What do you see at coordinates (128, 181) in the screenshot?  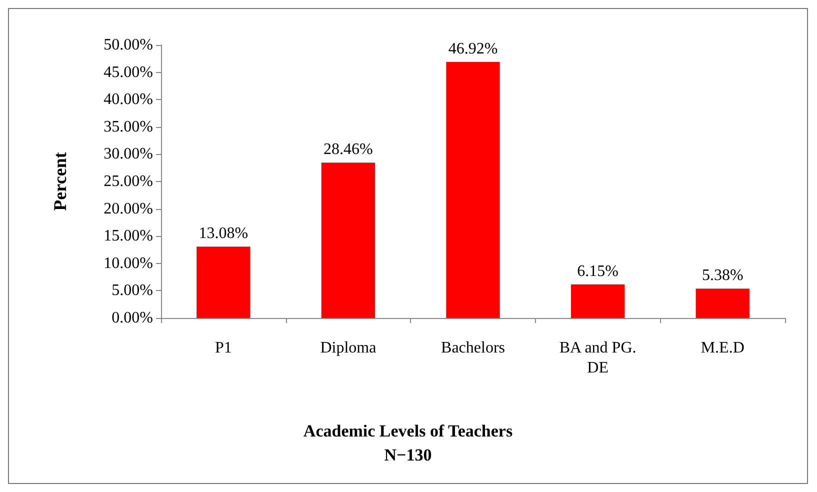 I see `y-tick-label: 25.00%` at bounding box center [128, 181].